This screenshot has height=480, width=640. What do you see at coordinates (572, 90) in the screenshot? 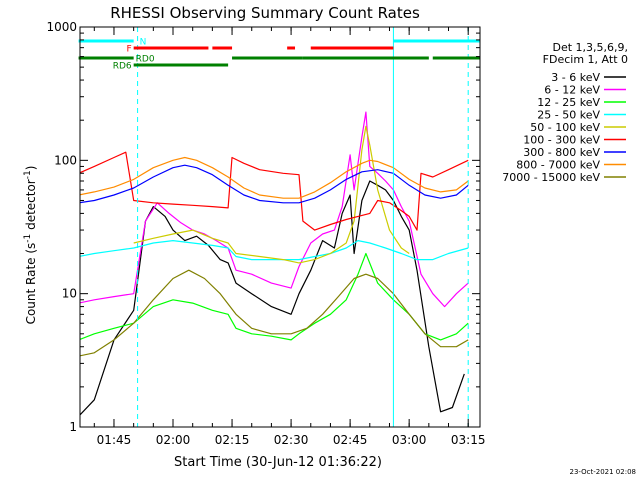
I see `legend-label-2: 6 - 12 keV` at bounding box center [572, 90].